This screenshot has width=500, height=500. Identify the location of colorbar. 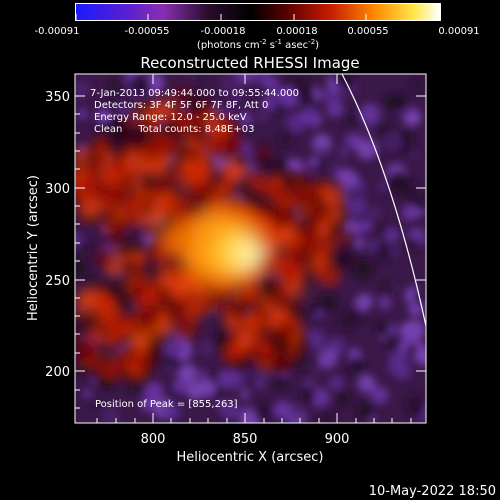
(258, 12).